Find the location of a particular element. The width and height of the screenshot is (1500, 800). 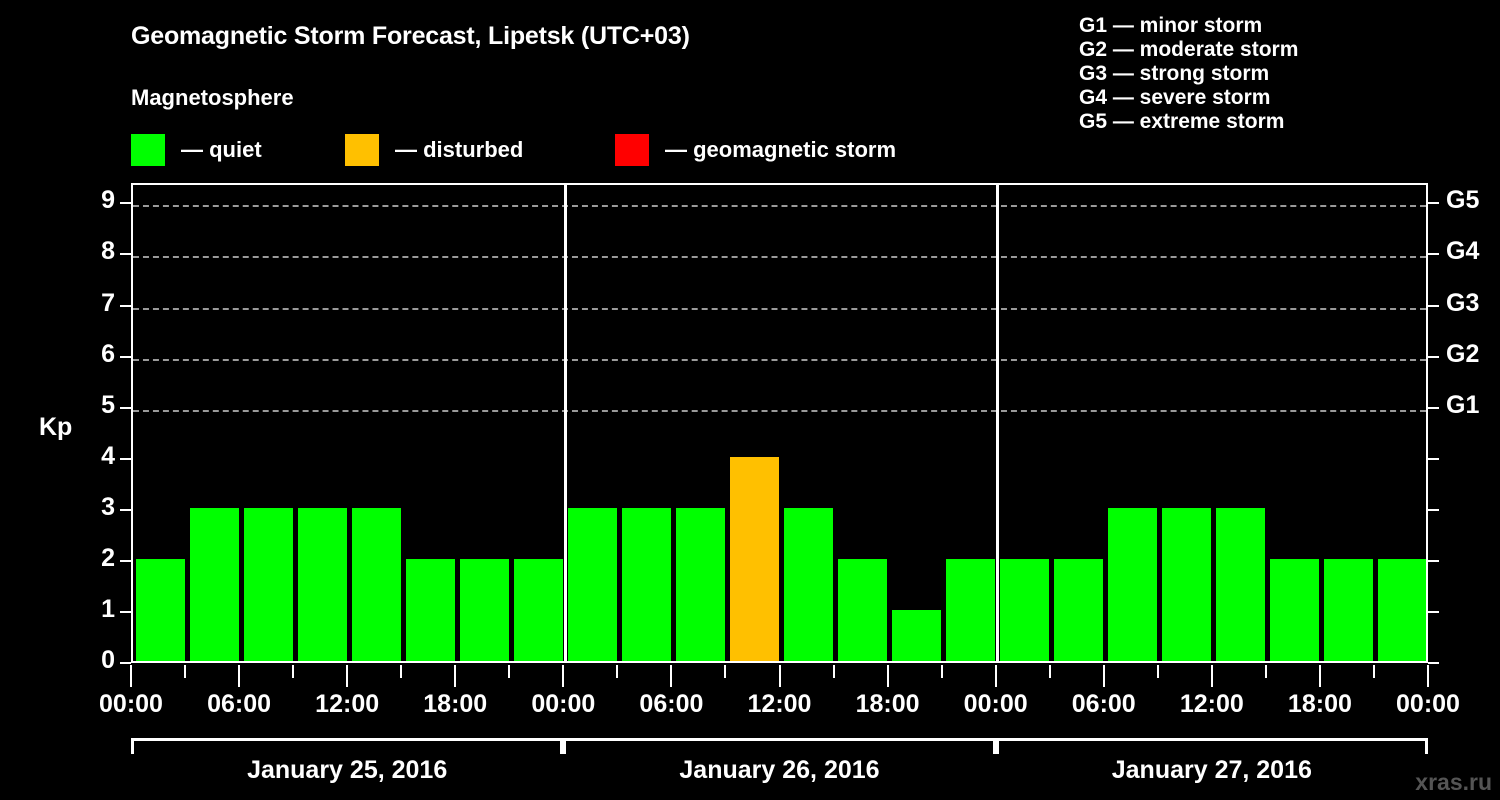

g-scale-tick-label-g4: G4 is located at coordinates (1463, 251).